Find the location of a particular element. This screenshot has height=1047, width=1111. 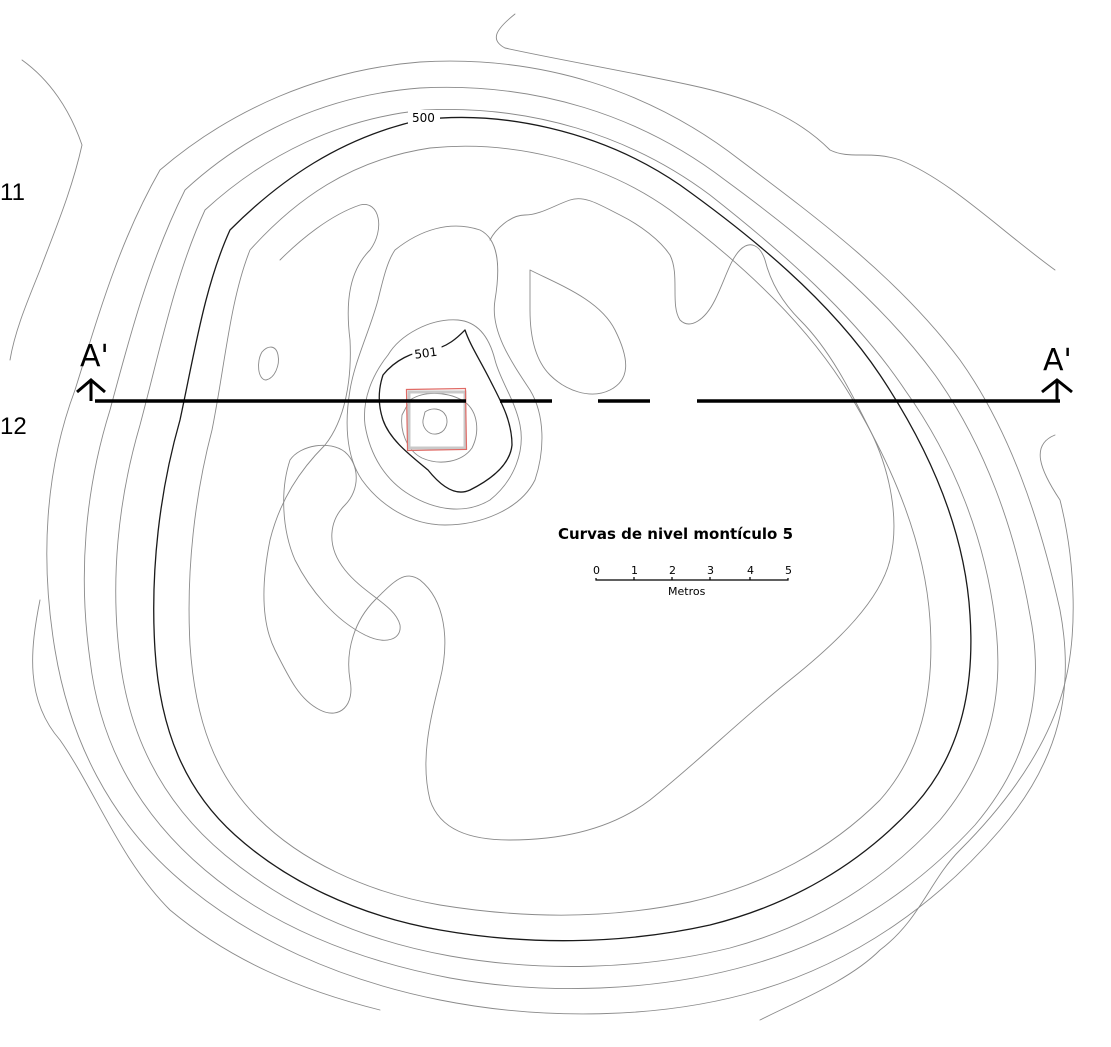

scale-bar-line is located at coordinates (692, 579).